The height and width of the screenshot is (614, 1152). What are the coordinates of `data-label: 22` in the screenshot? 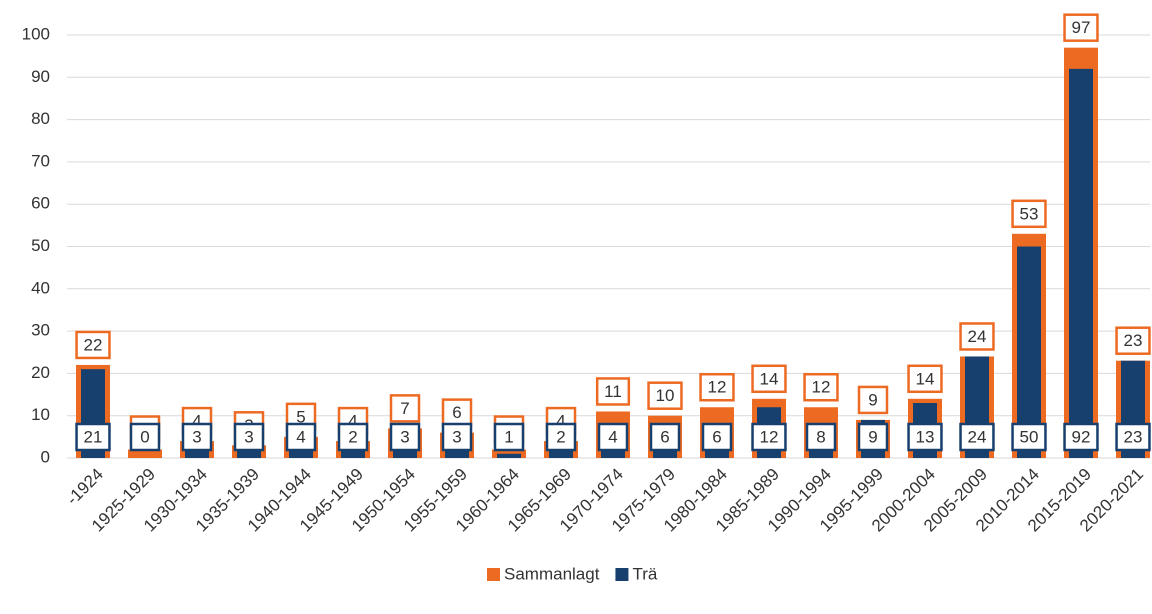 It's located at (93, 345).